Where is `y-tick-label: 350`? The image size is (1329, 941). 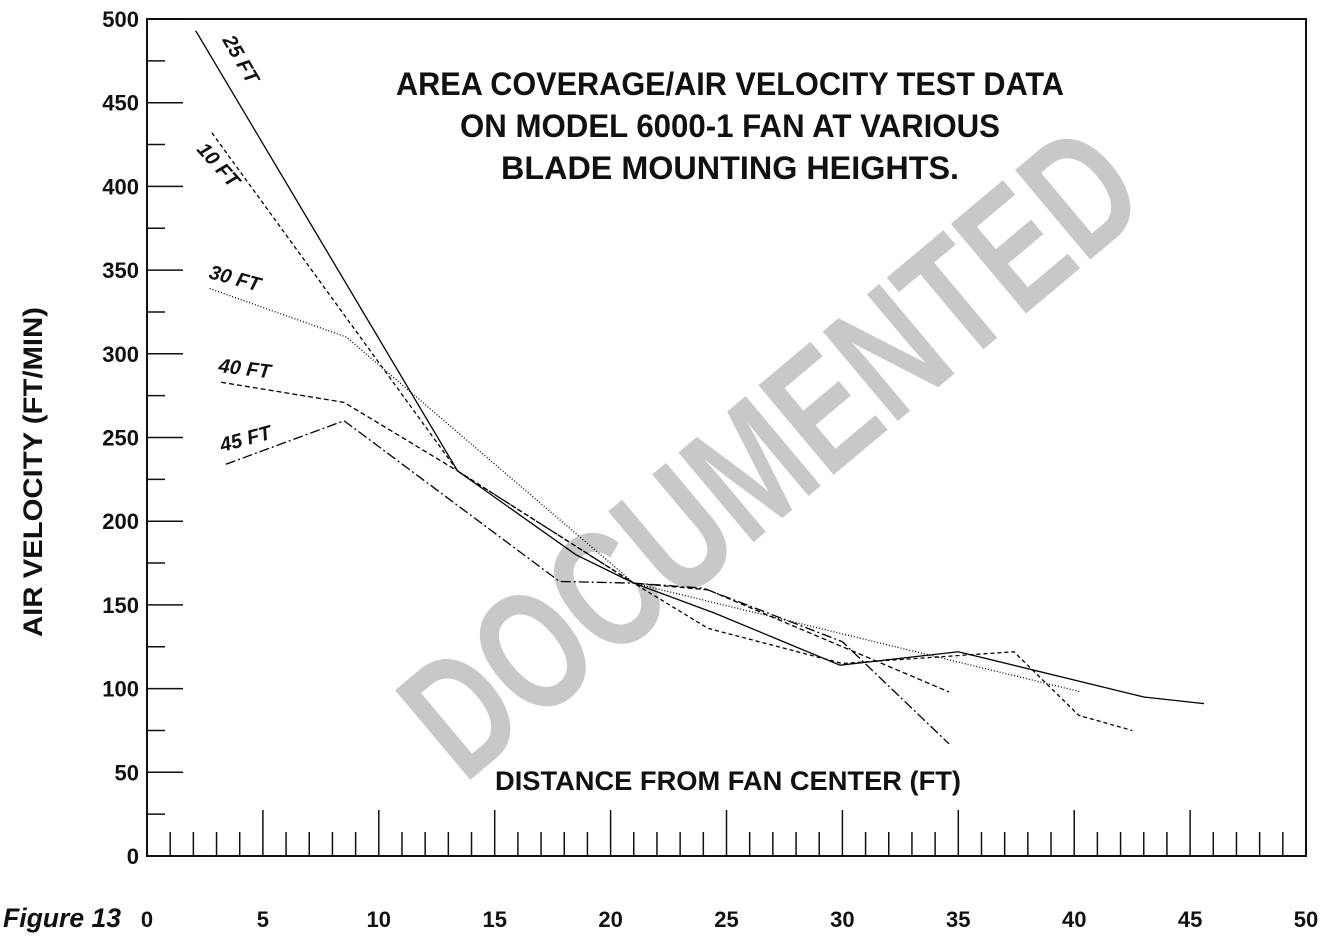
y-tick-label: 350 is located at coordinates (120, 270).